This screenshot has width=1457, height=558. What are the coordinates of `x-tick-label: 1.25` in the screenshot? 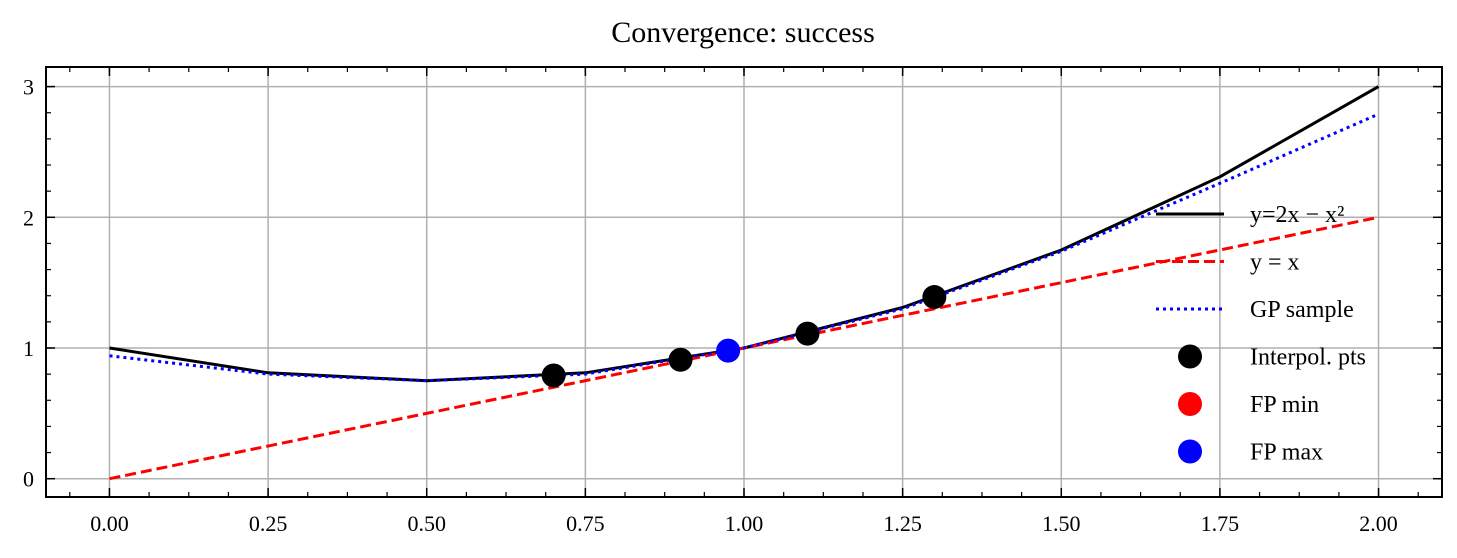 It's located at (902, 523).